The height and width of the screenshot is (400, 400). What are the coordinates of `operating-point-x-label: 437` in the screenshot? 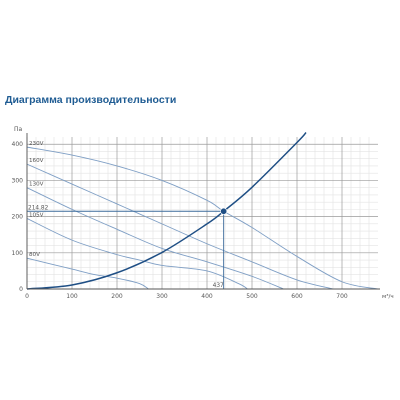 It's located at (218, 286).